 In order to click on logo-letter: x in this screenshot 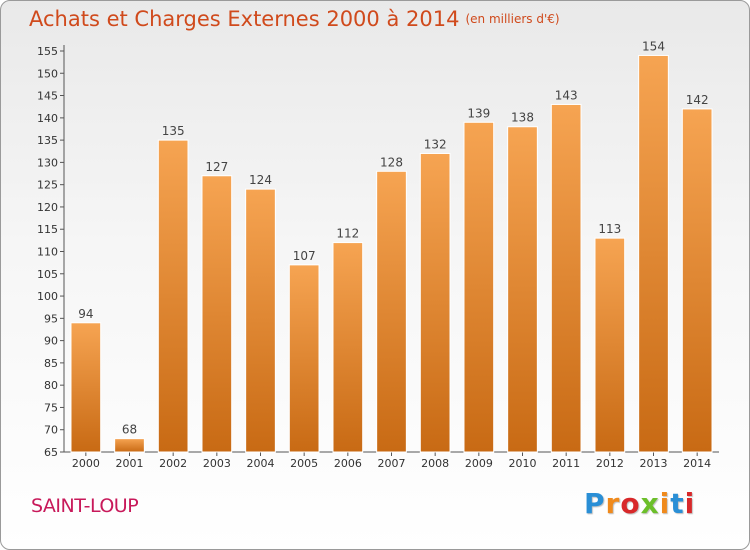, I will do `click(650, 503)`.